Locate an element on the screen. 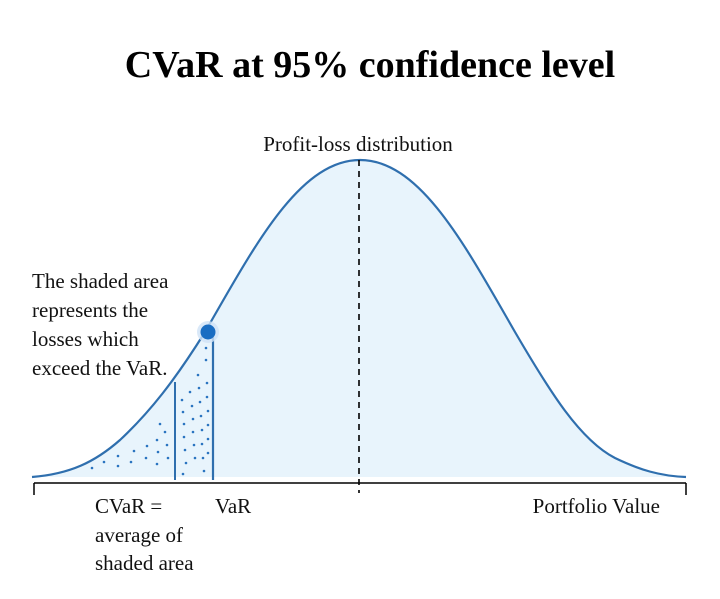 This screenshot has height=599, width=720. annotation-line-2: represents the is located at coordinates (90, 310).